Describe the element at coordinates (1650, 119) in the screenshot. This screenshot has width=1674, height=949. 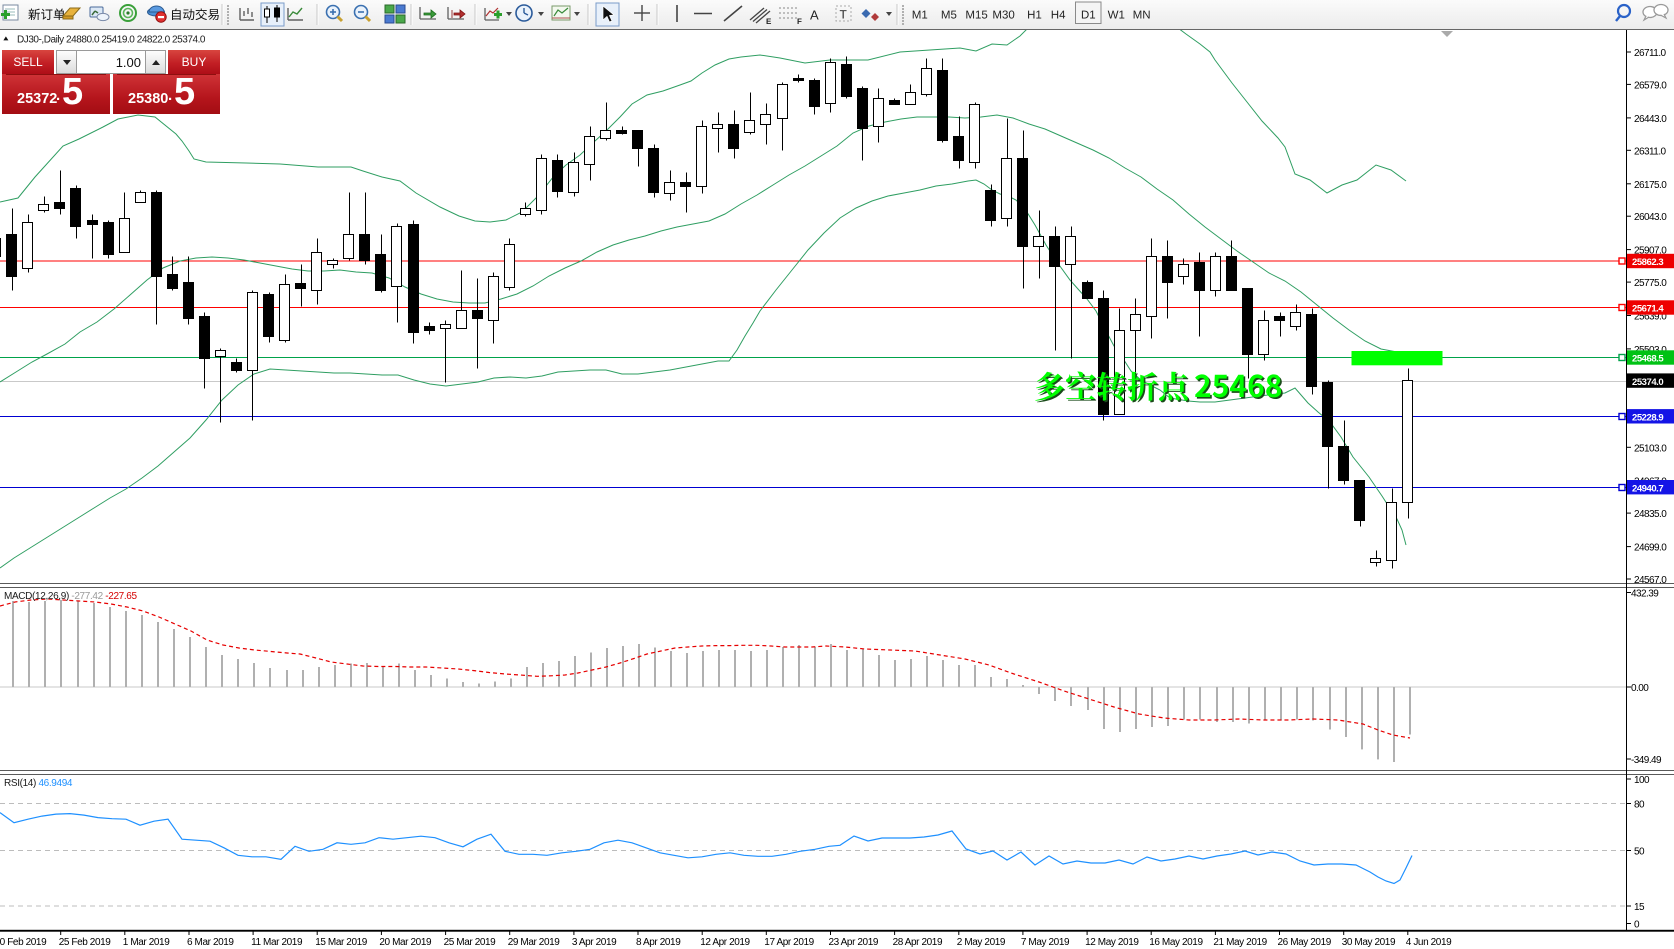
I see `svg-text: 26443.0` at that location.